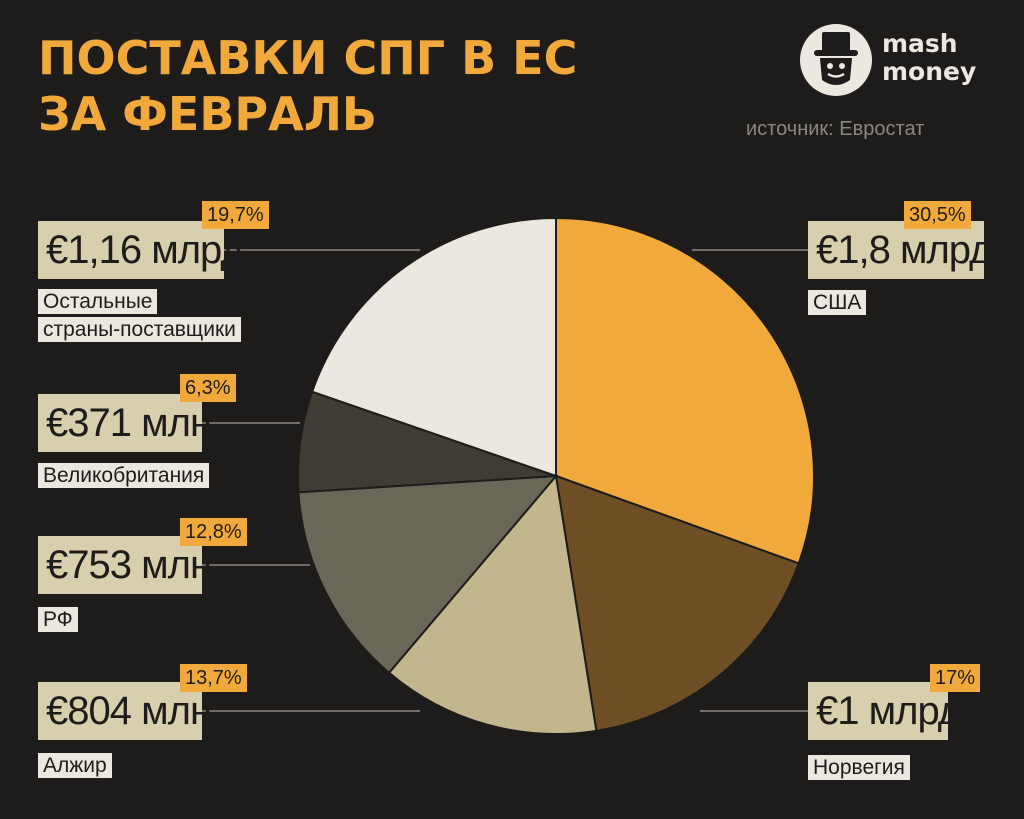 This screenshot has width=1024, height=819. What do you see at coordinates (433, 347) in the screenshot?
I see `pie-slice-others` at bounding box center [433, 347].